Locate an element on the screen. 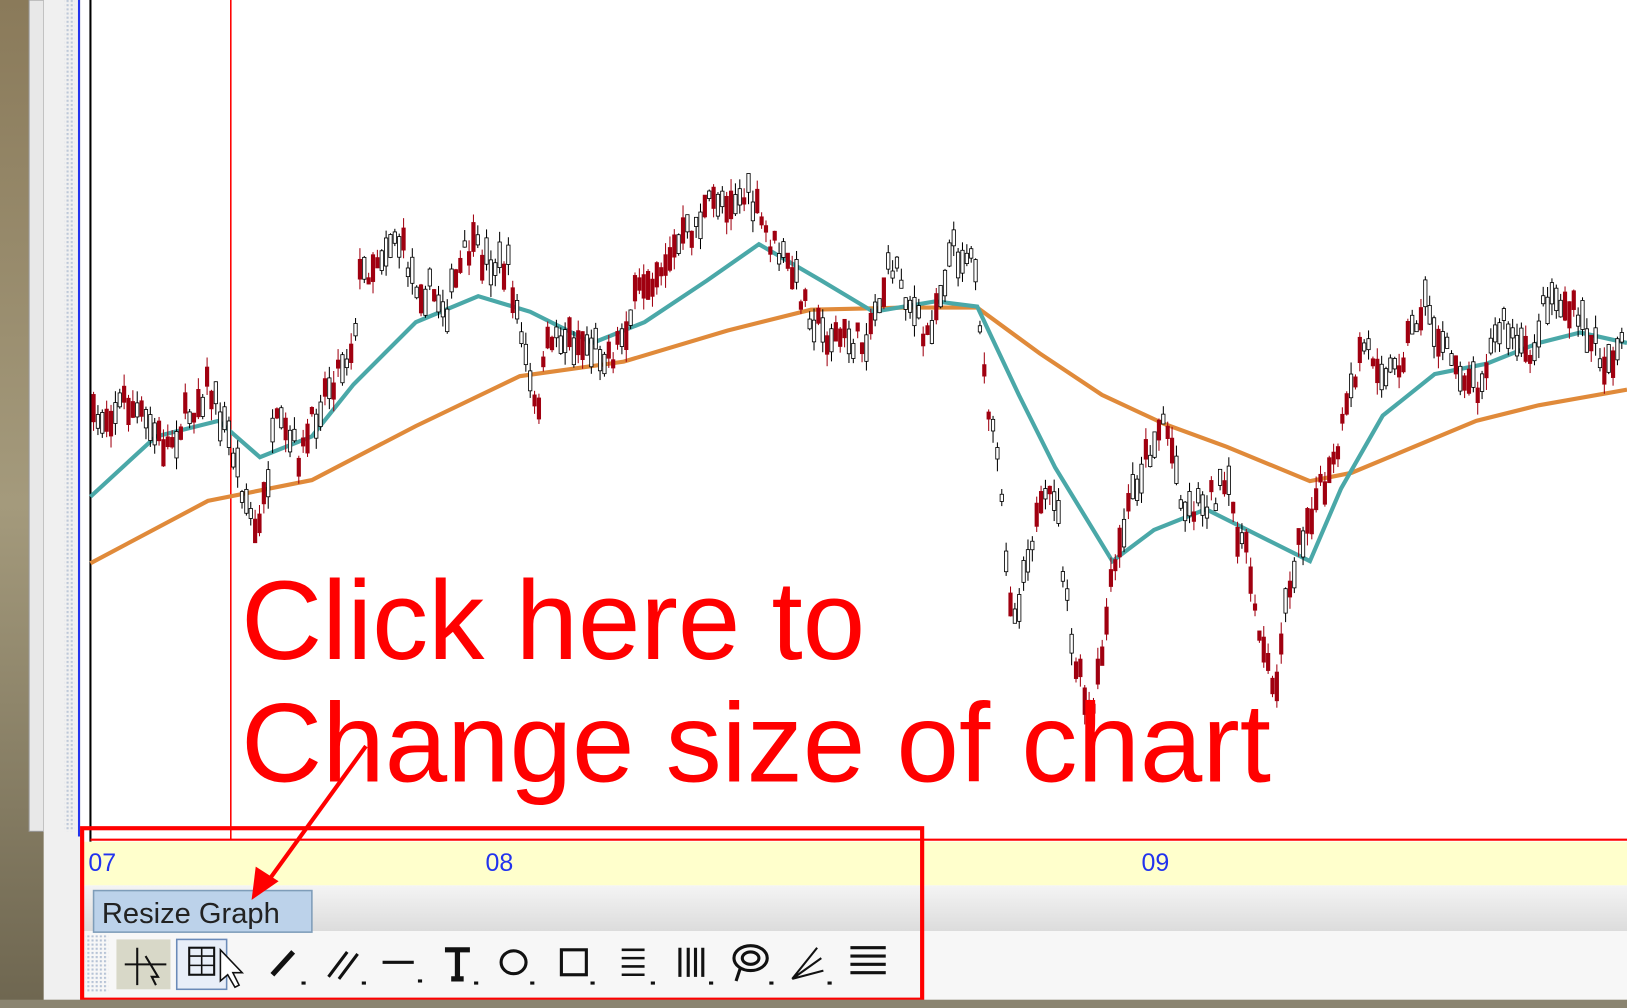  window-frame is located at coordinates (62, 504).